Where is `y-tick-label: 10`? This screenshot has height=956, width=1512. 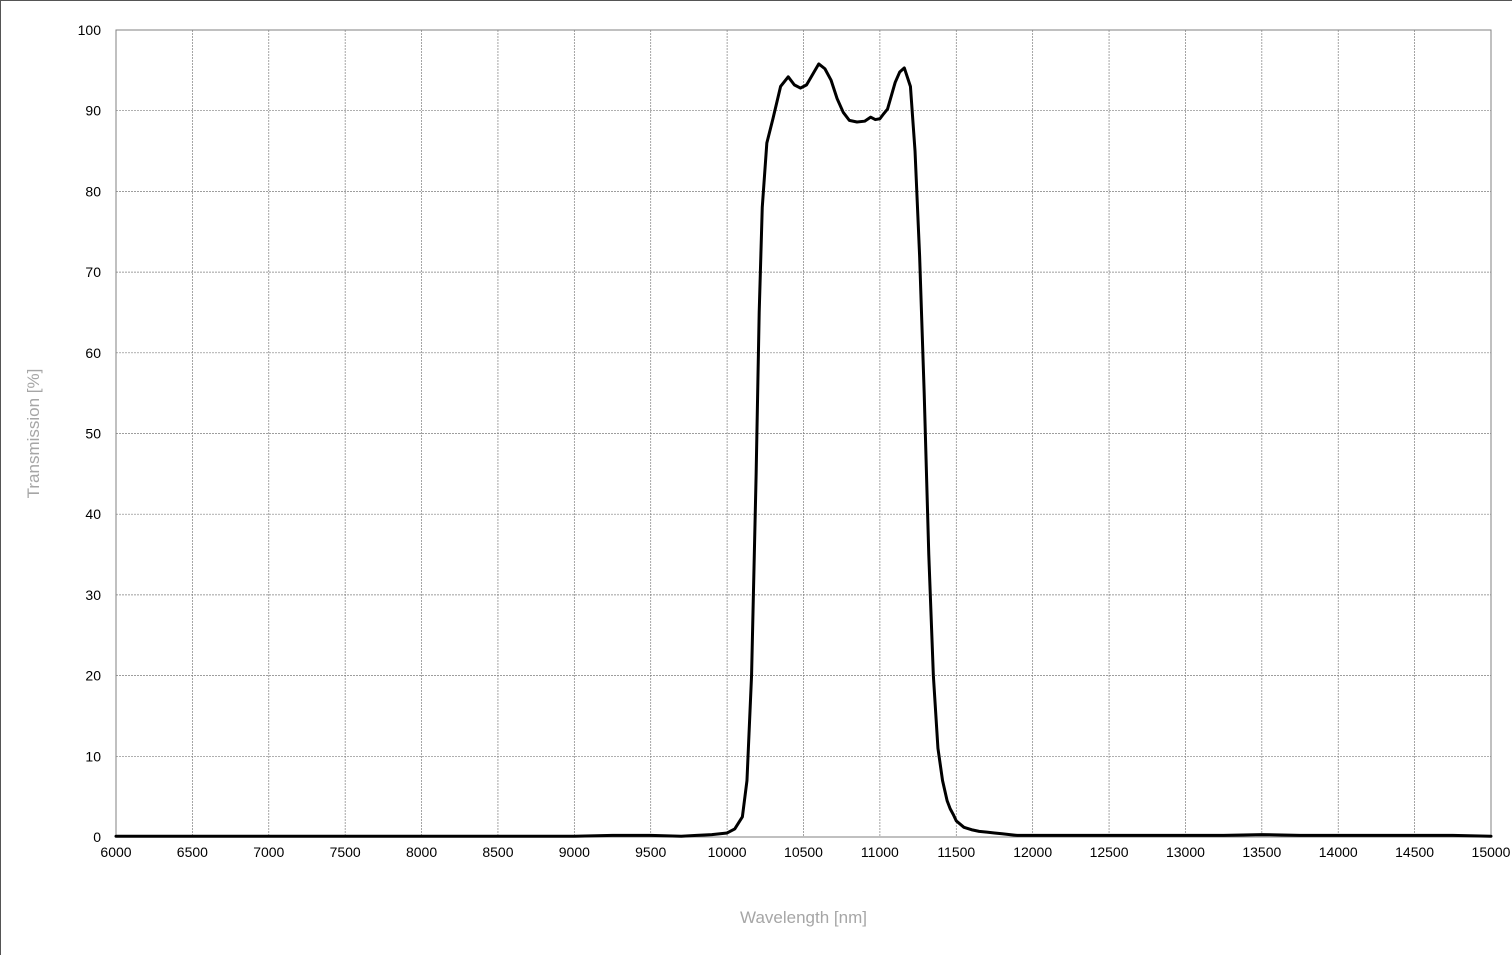 y-tick-label: 10 is located at coordinates (93, 756).